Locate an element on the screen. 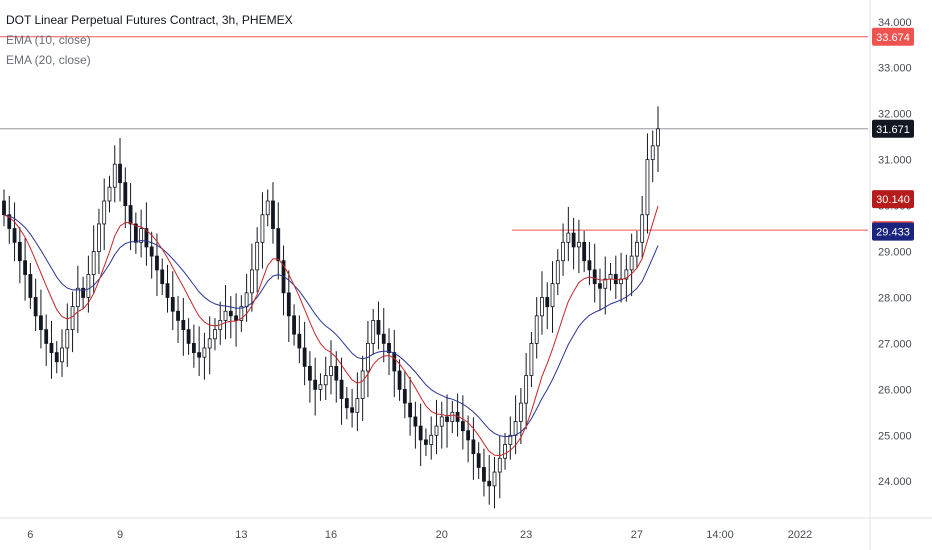 The image size is (932, 550). y-tick-label: 33.000 is located at coordinates (895, 69).